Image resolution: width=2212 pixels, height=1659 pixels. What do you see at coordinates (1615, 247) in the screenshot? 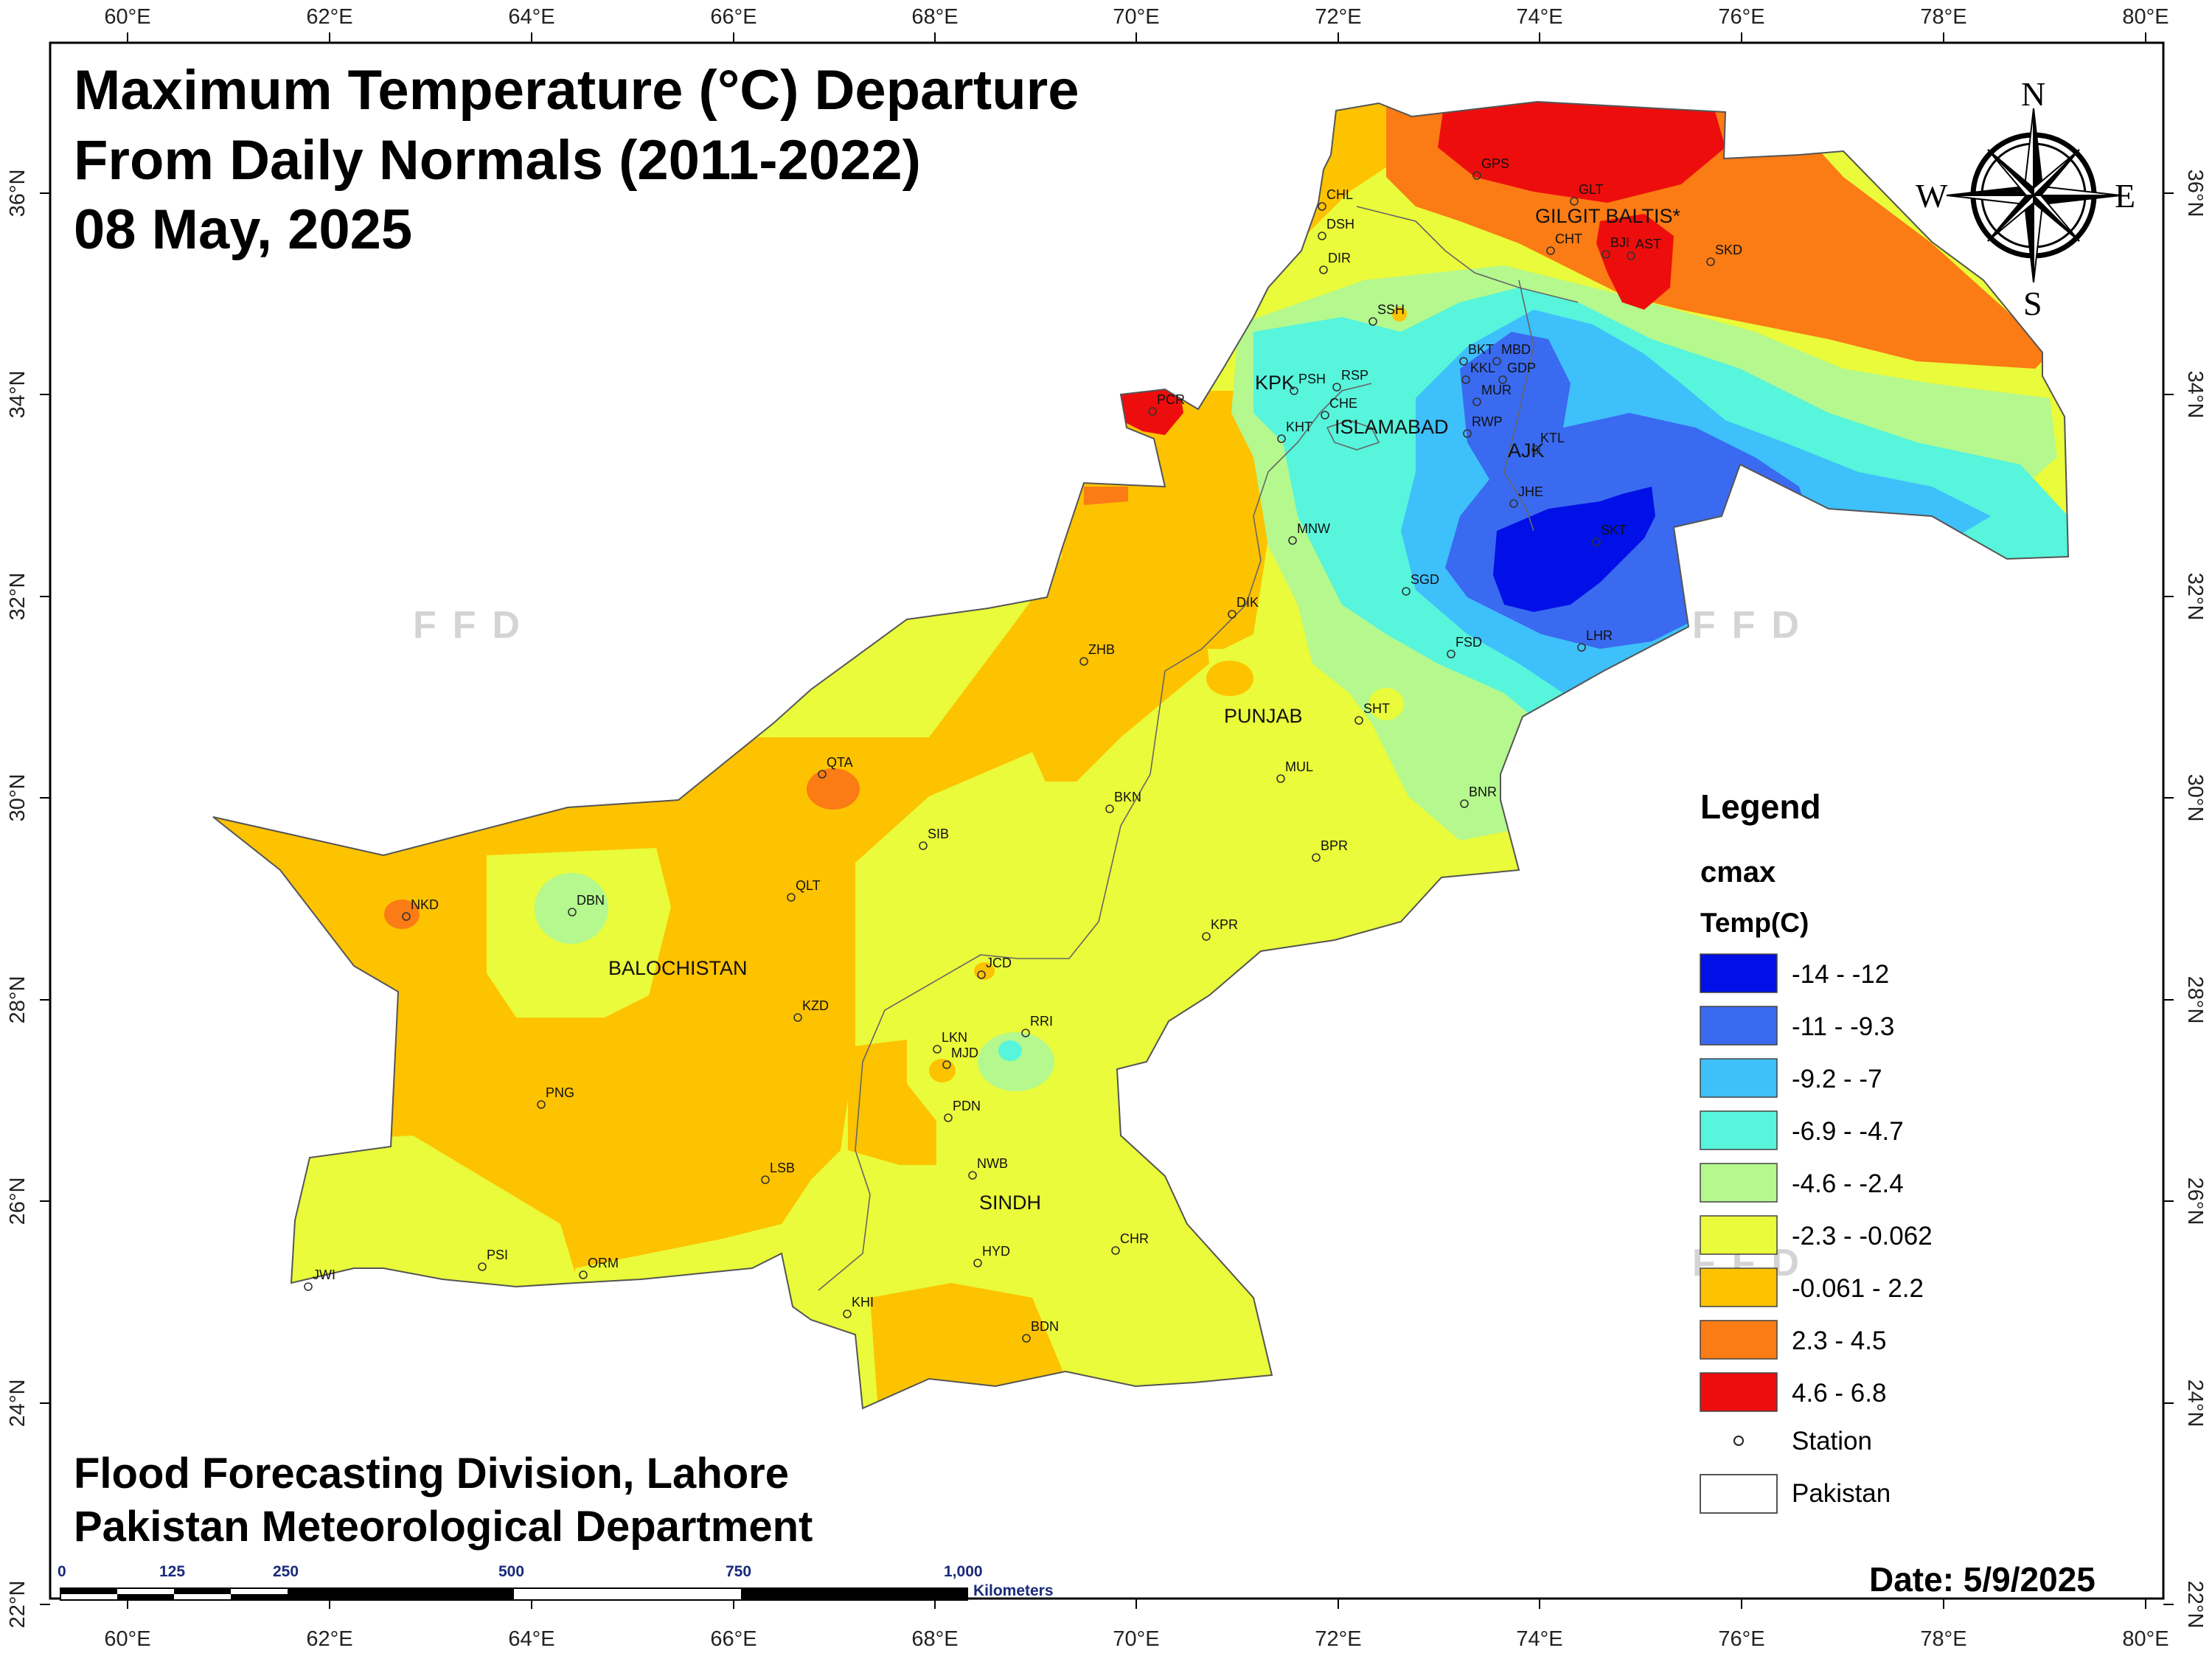
I see `station-marker: BJI` at bounding box center [1615, 247].